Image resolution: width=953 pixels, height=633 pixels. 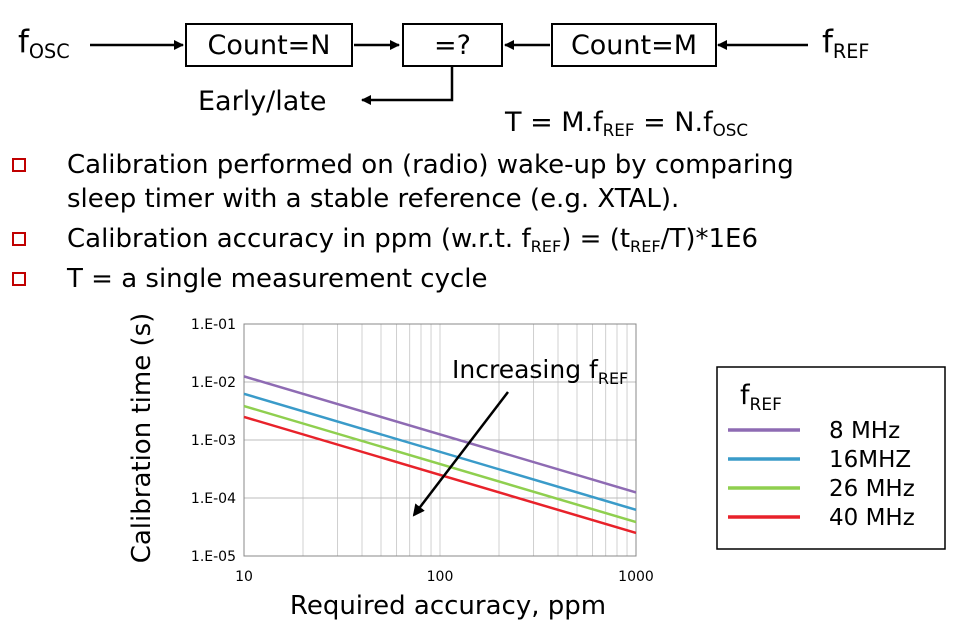 I want to click on count-n-box: Count=N, so click(x=269, y=45).